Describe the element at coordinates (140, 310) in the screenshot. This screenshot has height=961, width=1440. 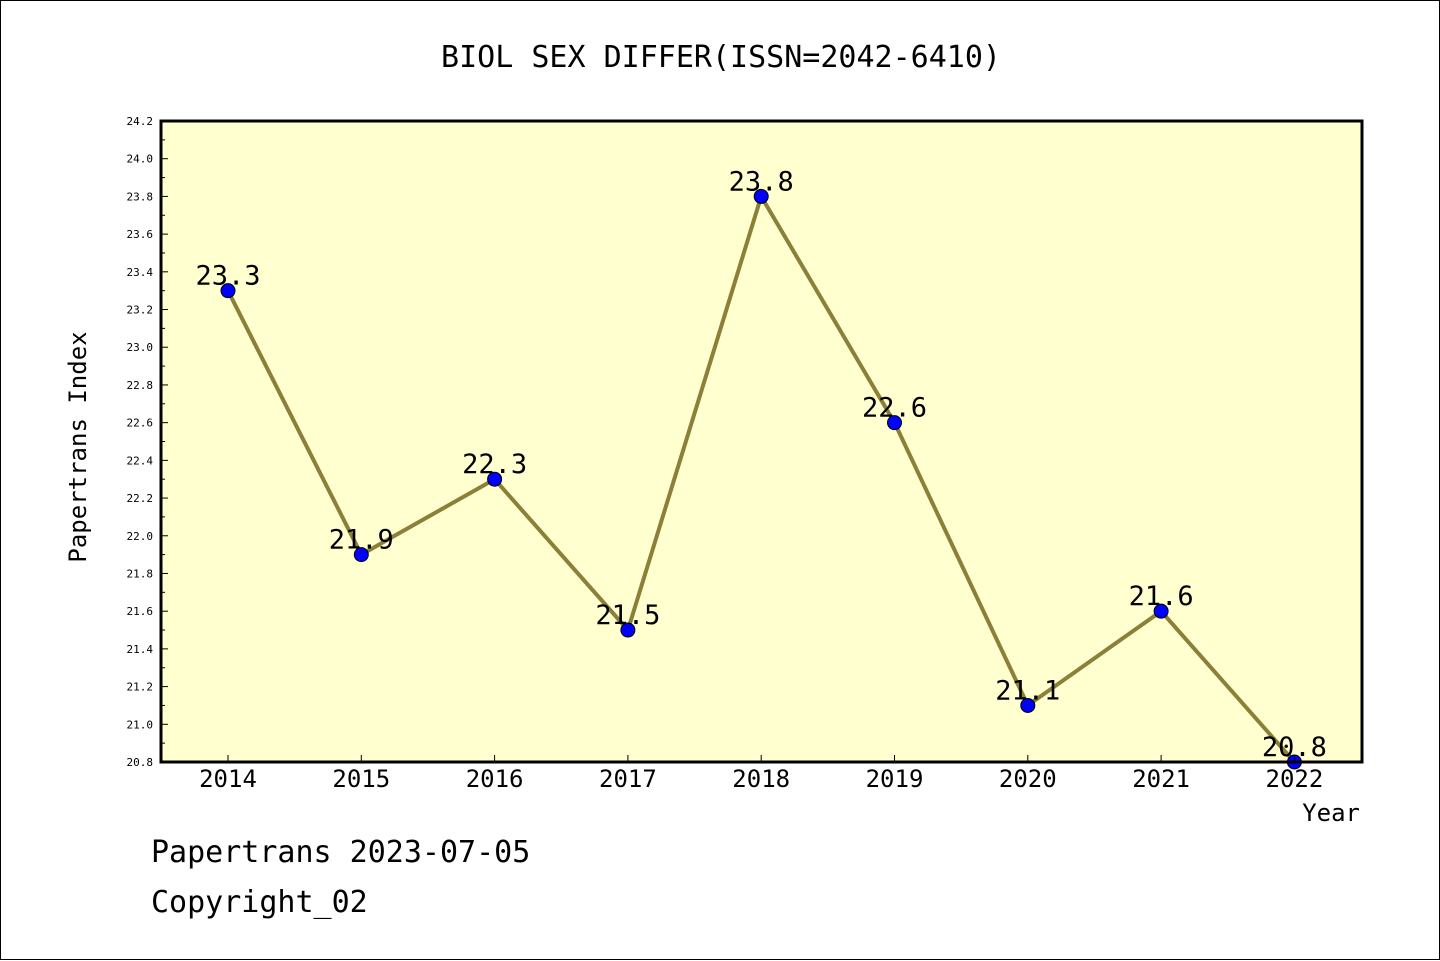
I see `y-tick-label: 23.2` at that location.